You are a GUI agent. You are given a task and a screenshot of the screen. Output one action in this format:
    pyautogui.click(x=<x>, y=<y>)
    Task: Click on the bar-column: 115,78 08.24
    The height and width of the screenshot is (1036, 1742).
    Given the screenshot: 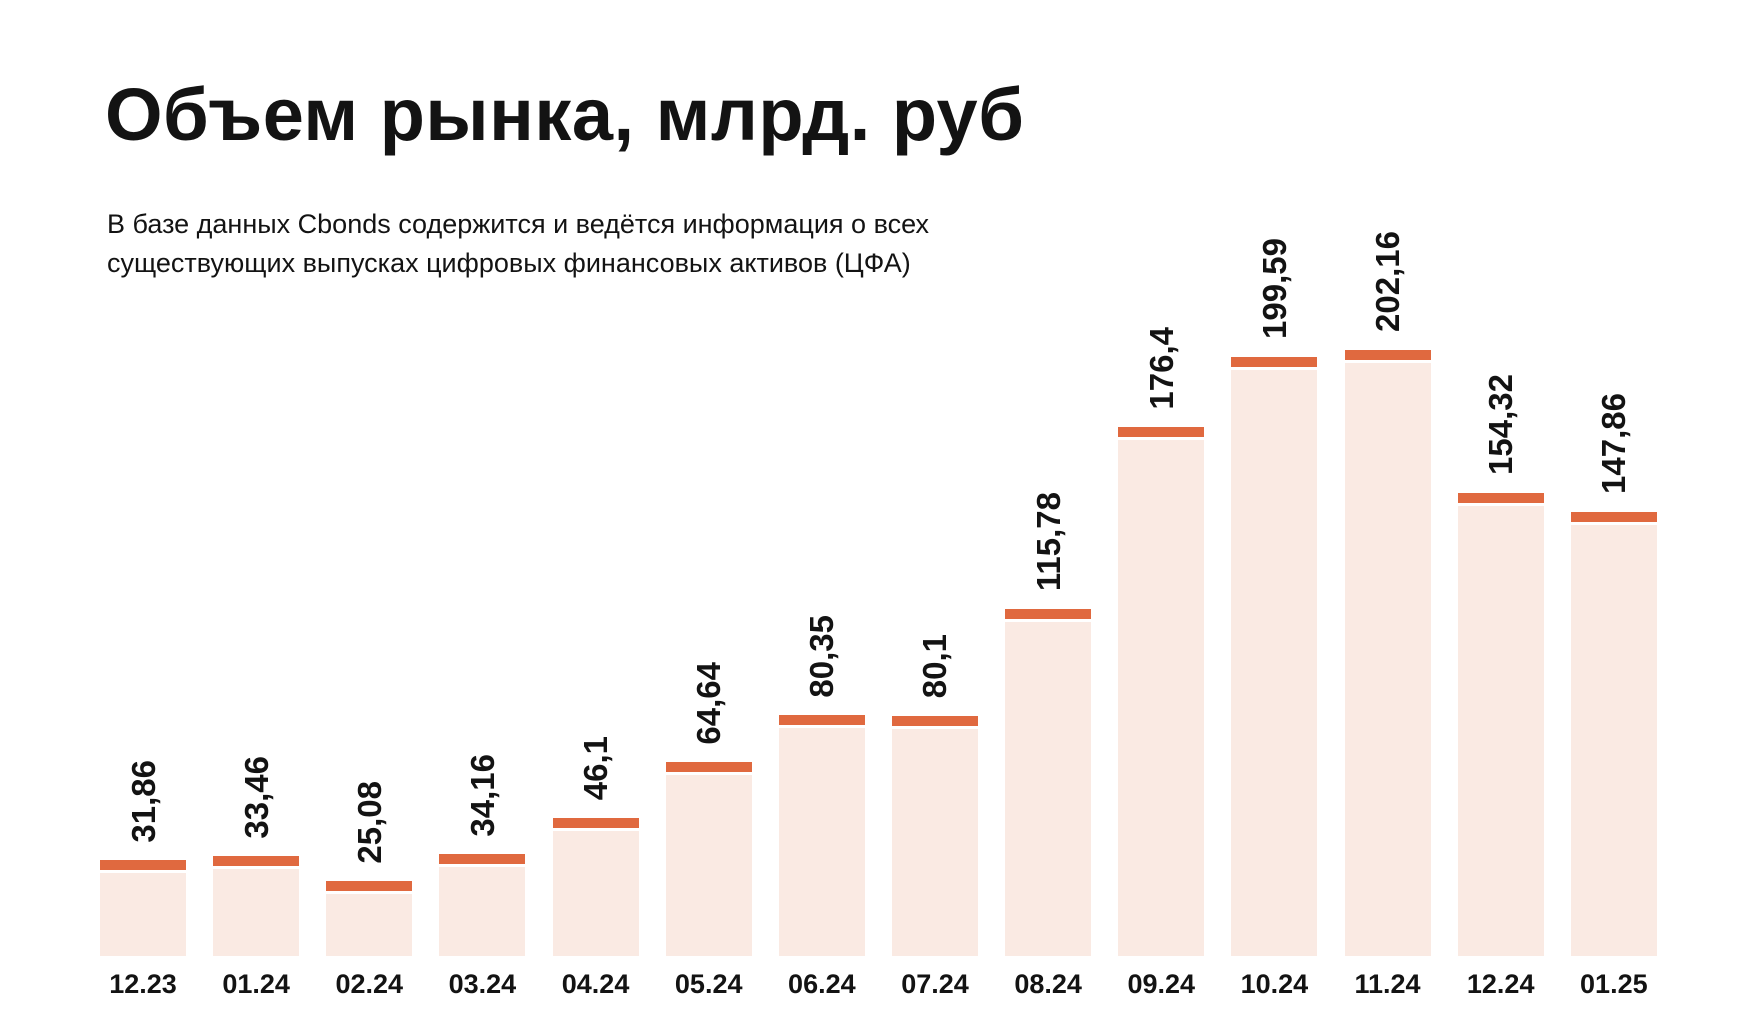 What is the action you would take?
    pyautogui.click(x=1048, y=746)
    